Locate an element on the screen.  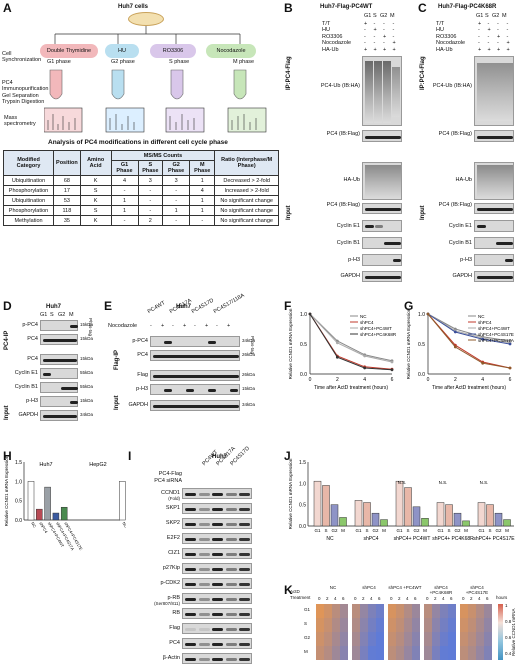
k-scale-tick: 0.4 is located at coordinates (508, 653).